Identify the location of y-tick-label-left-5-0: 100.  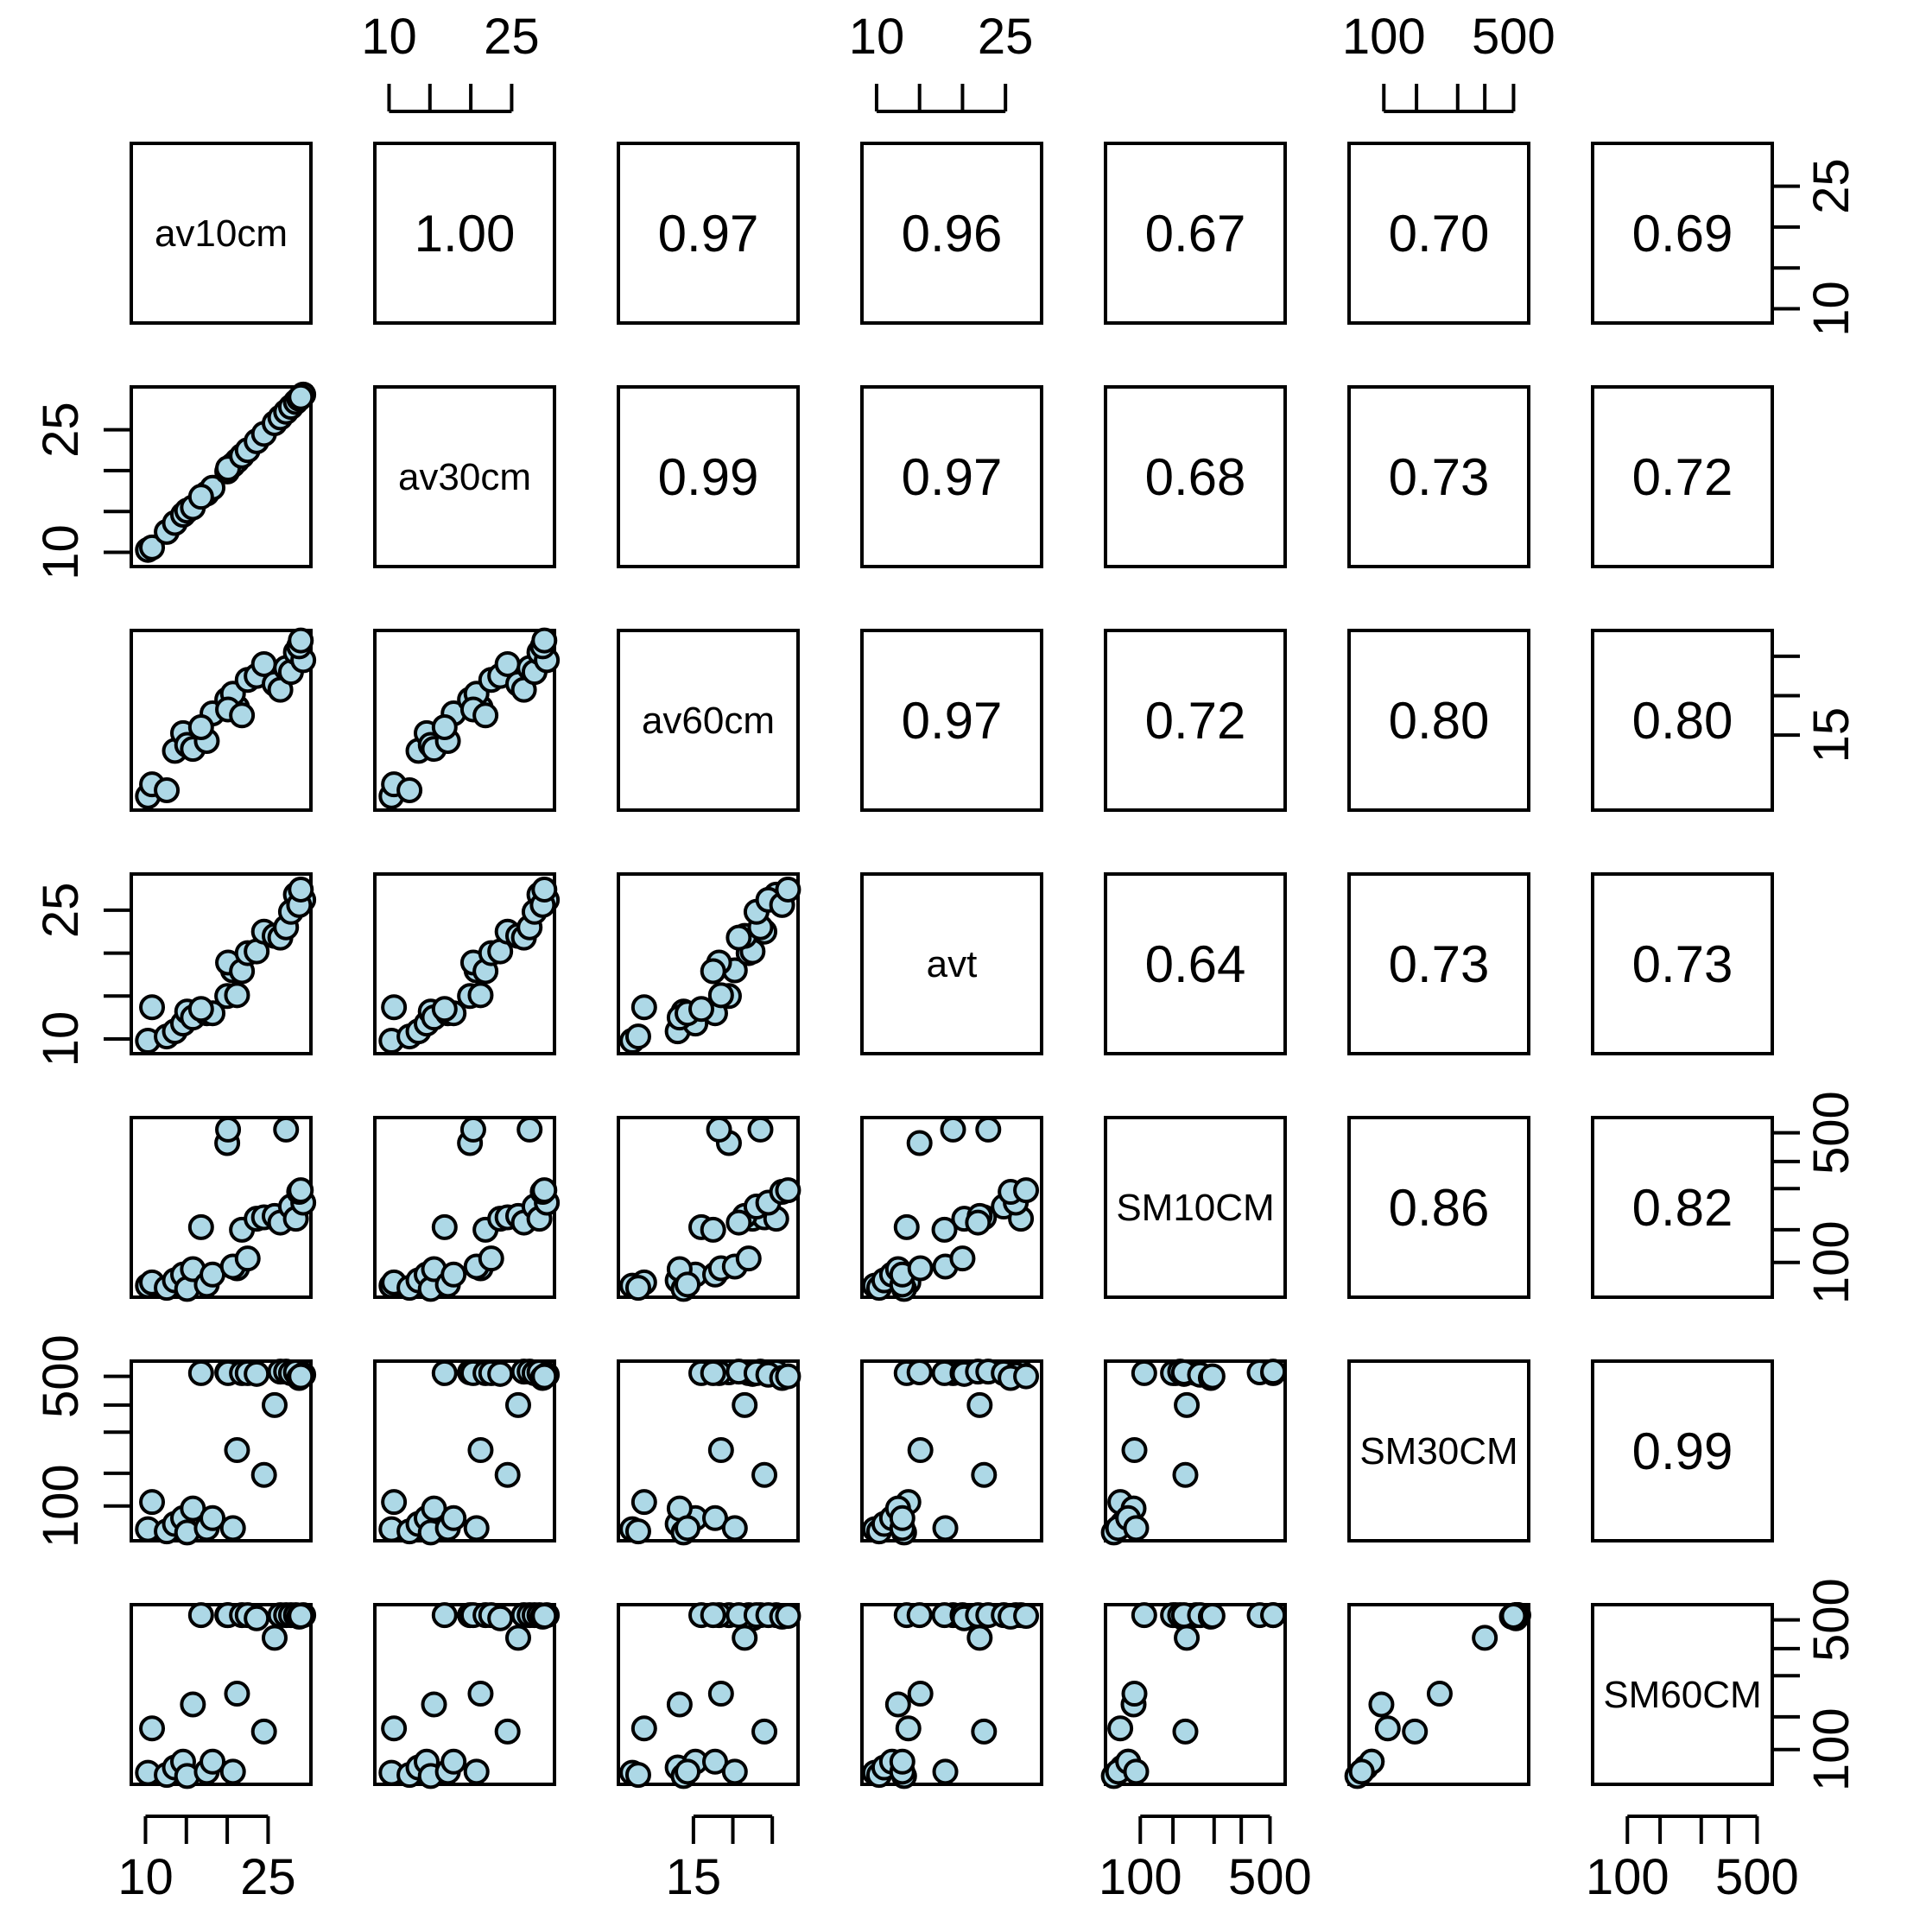
(61, 1506).